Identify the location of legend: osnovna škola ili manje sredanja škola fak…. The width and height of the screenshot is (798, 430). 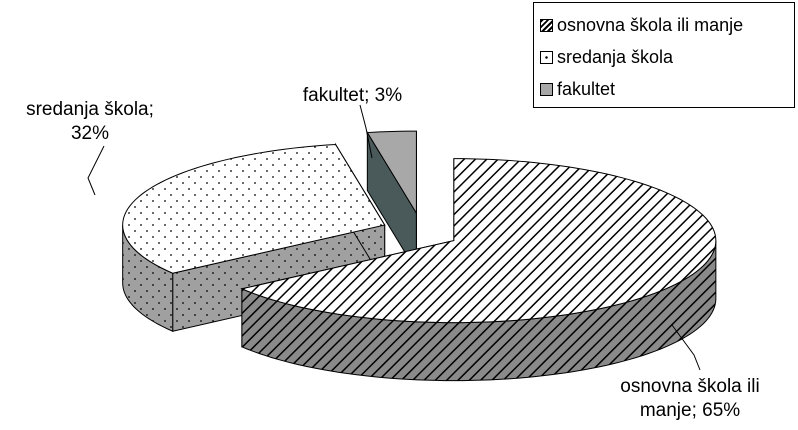
(664, 55).